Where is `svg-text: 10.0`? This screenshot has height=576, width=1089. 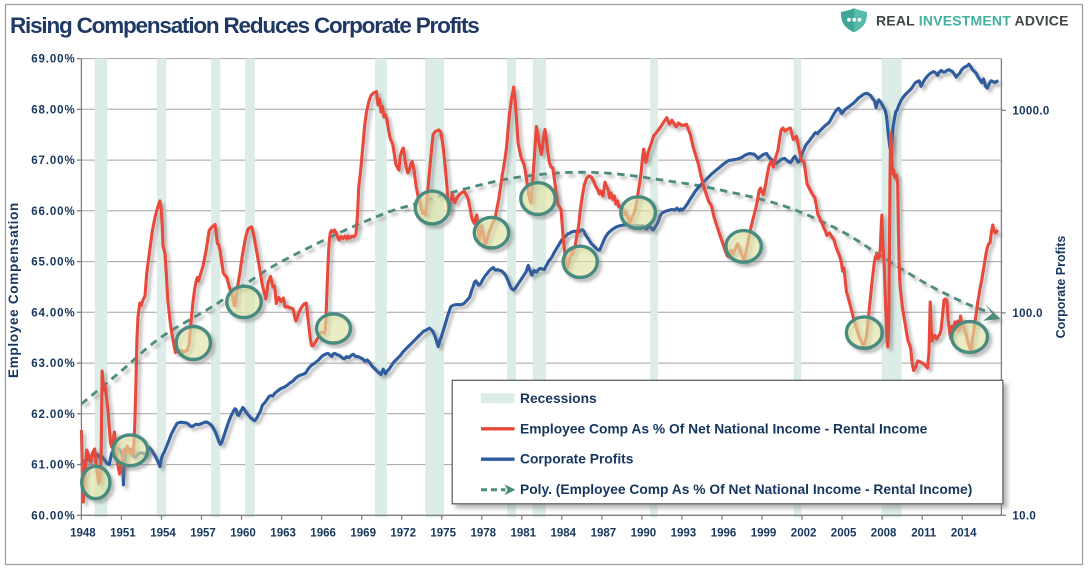
svg-text: 10.0 is located at coordinates (1024, 516).